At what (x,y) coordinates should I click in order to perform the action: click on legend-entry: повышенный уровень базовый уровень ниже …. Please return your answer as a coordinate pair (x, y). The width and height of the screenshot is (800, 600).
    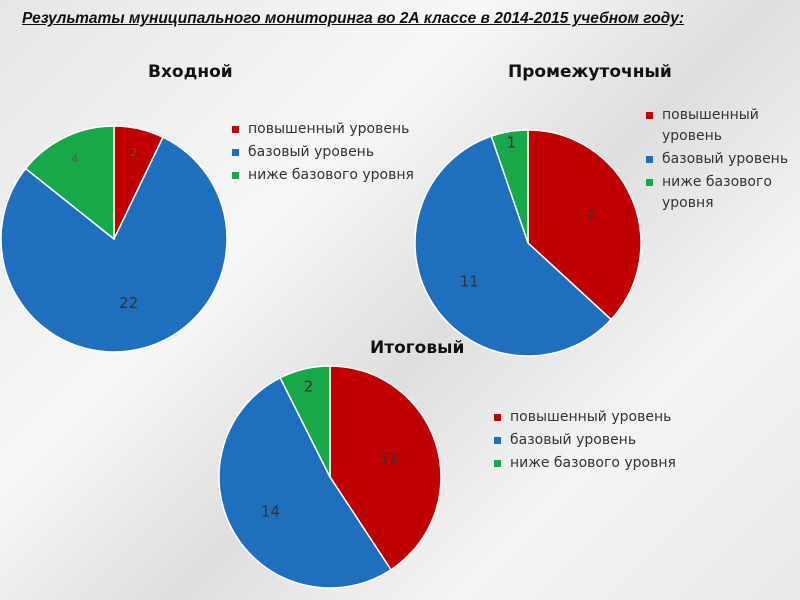
    Looking at the image, I should click on (323, 153).